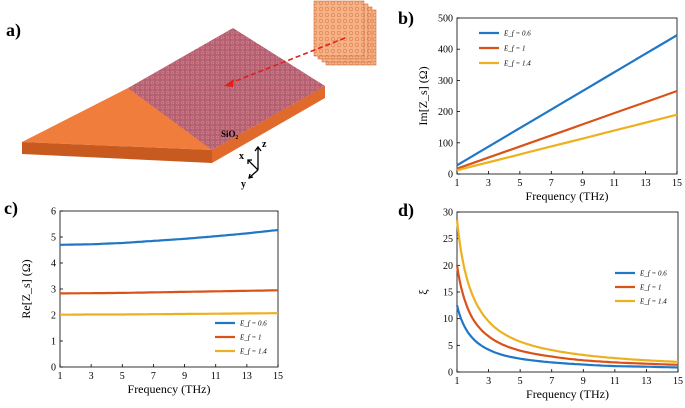 Image resolution: width=685 pixels, height=408 pixels. What do you see at coordinates (423, 292) in the screenshot?
I see `y-axis-label: ξ` at bounding box center [423, 292].